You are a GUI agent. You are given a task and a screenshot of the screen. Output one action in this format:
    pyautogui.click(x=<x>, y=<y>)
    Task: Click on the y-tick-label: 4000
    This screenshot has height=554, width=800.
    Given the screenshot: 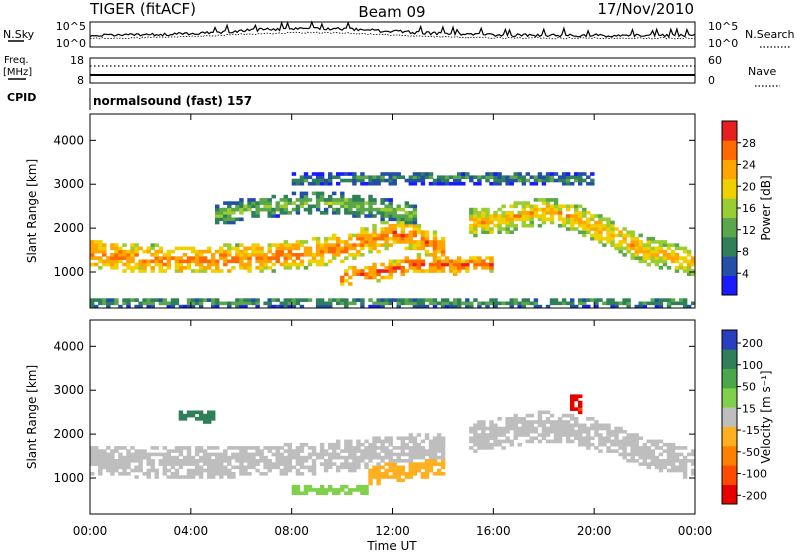 What is the action you would take?
    pyautogui.click(x=68, y=346)
    